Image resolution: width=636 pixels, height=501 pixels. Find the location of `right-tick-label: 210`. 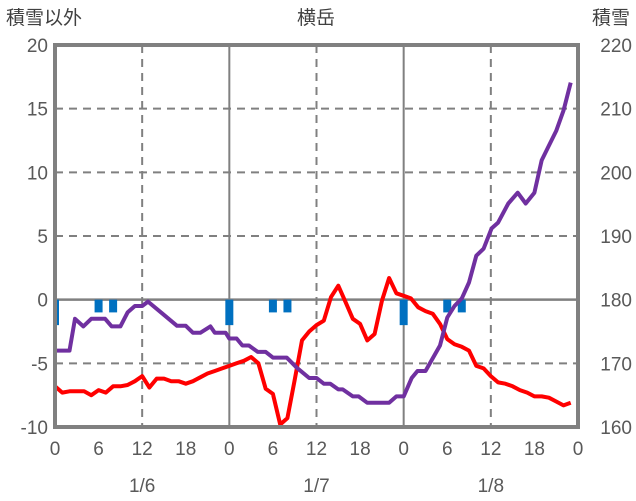

right-tick-label: 210 is located at coordinates (616, 110).